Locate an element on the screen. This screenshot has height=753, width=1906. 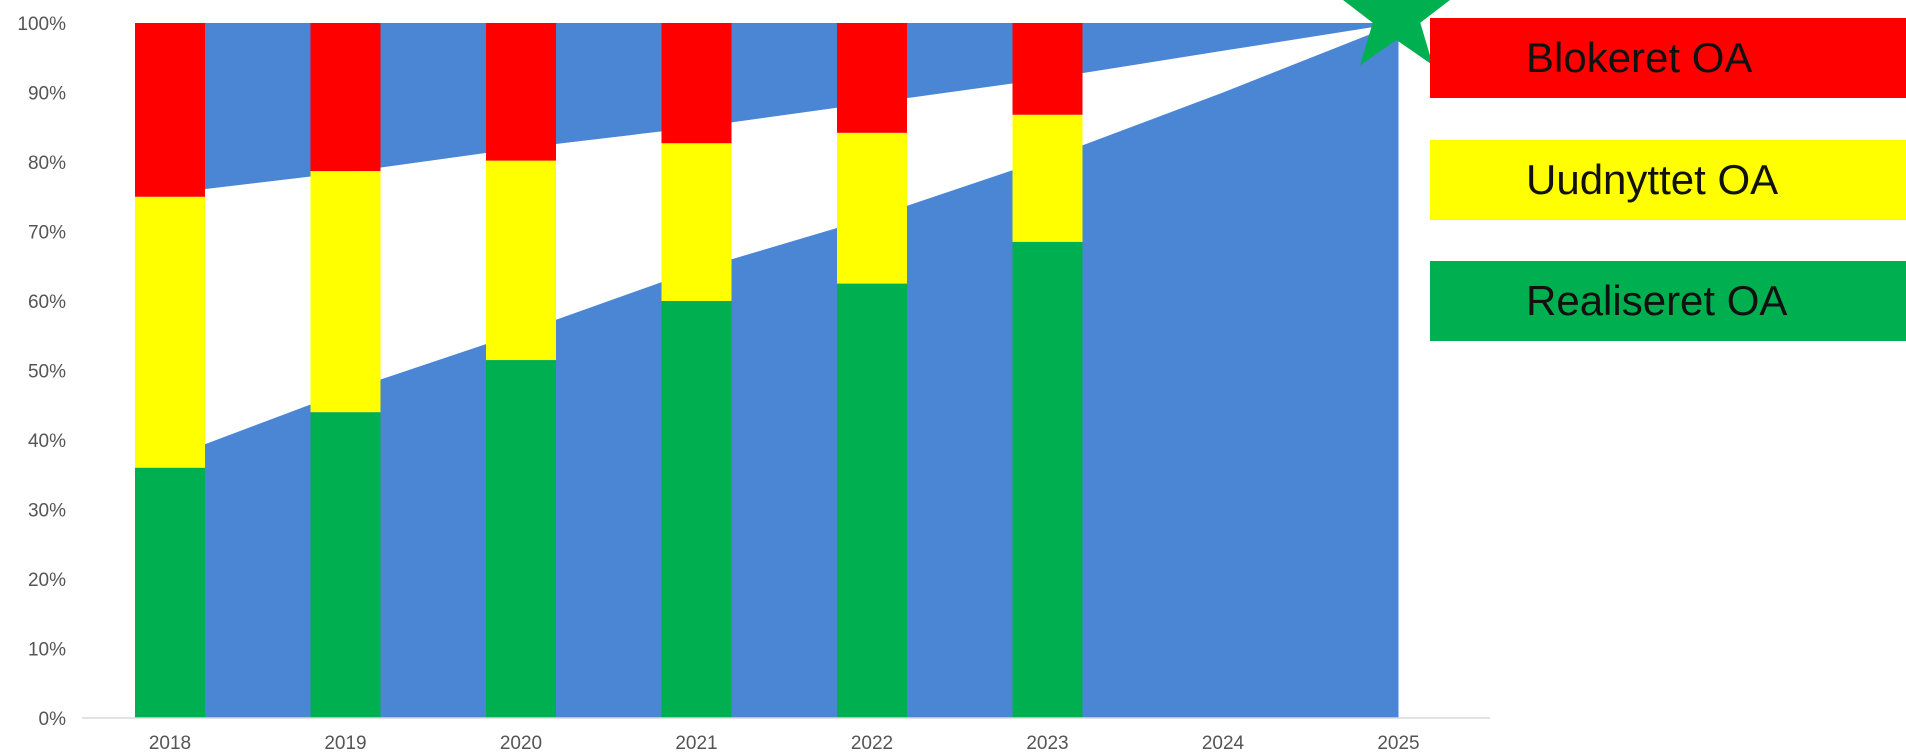
bar-blokeret-oa-2023 is located at coordinates (1047, 69).